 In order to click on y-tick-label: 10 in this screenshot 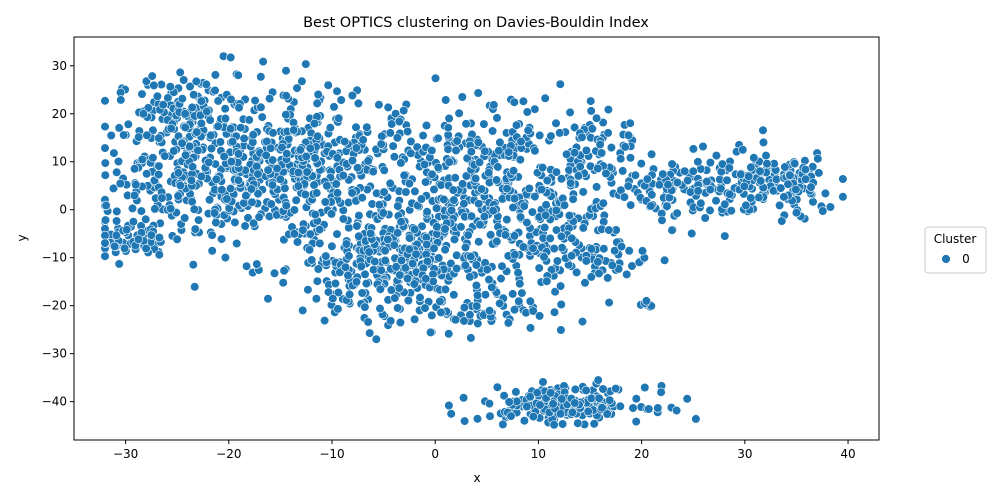, I will do `click(59, 162)`.